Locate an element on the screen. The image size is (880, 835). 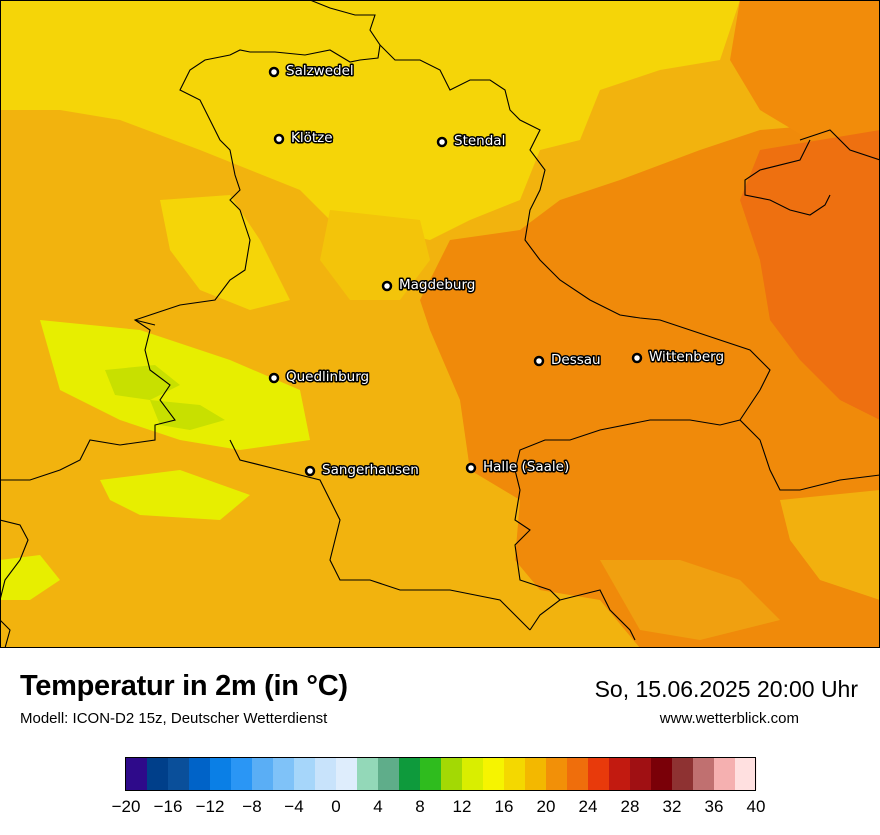
city-dessau: Dessau is located at coordinates (567, 360).